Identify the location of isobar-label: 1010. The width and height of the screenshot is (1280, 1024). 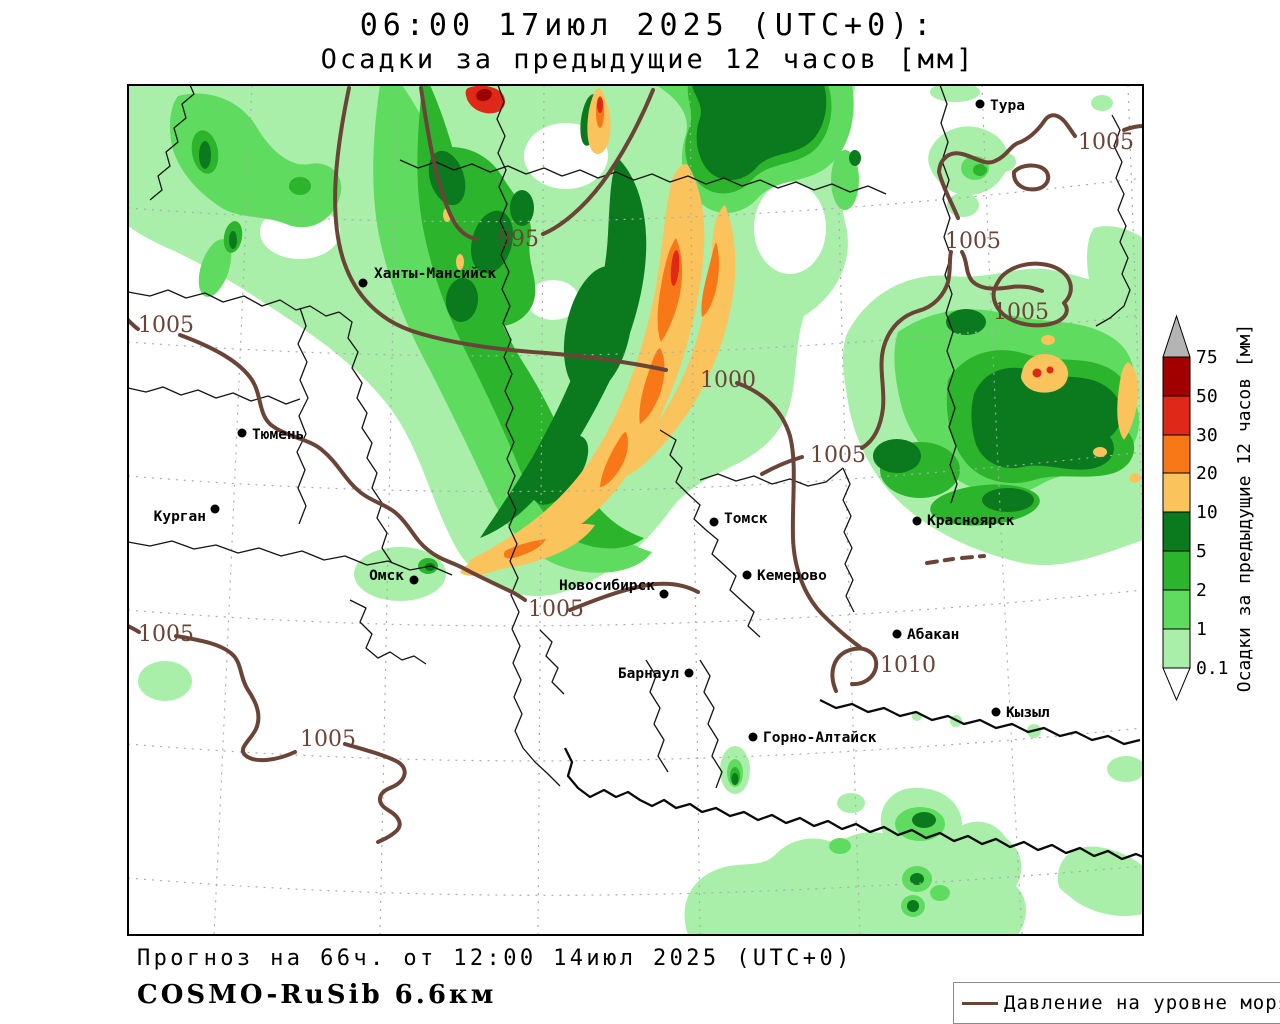
(908, 665).